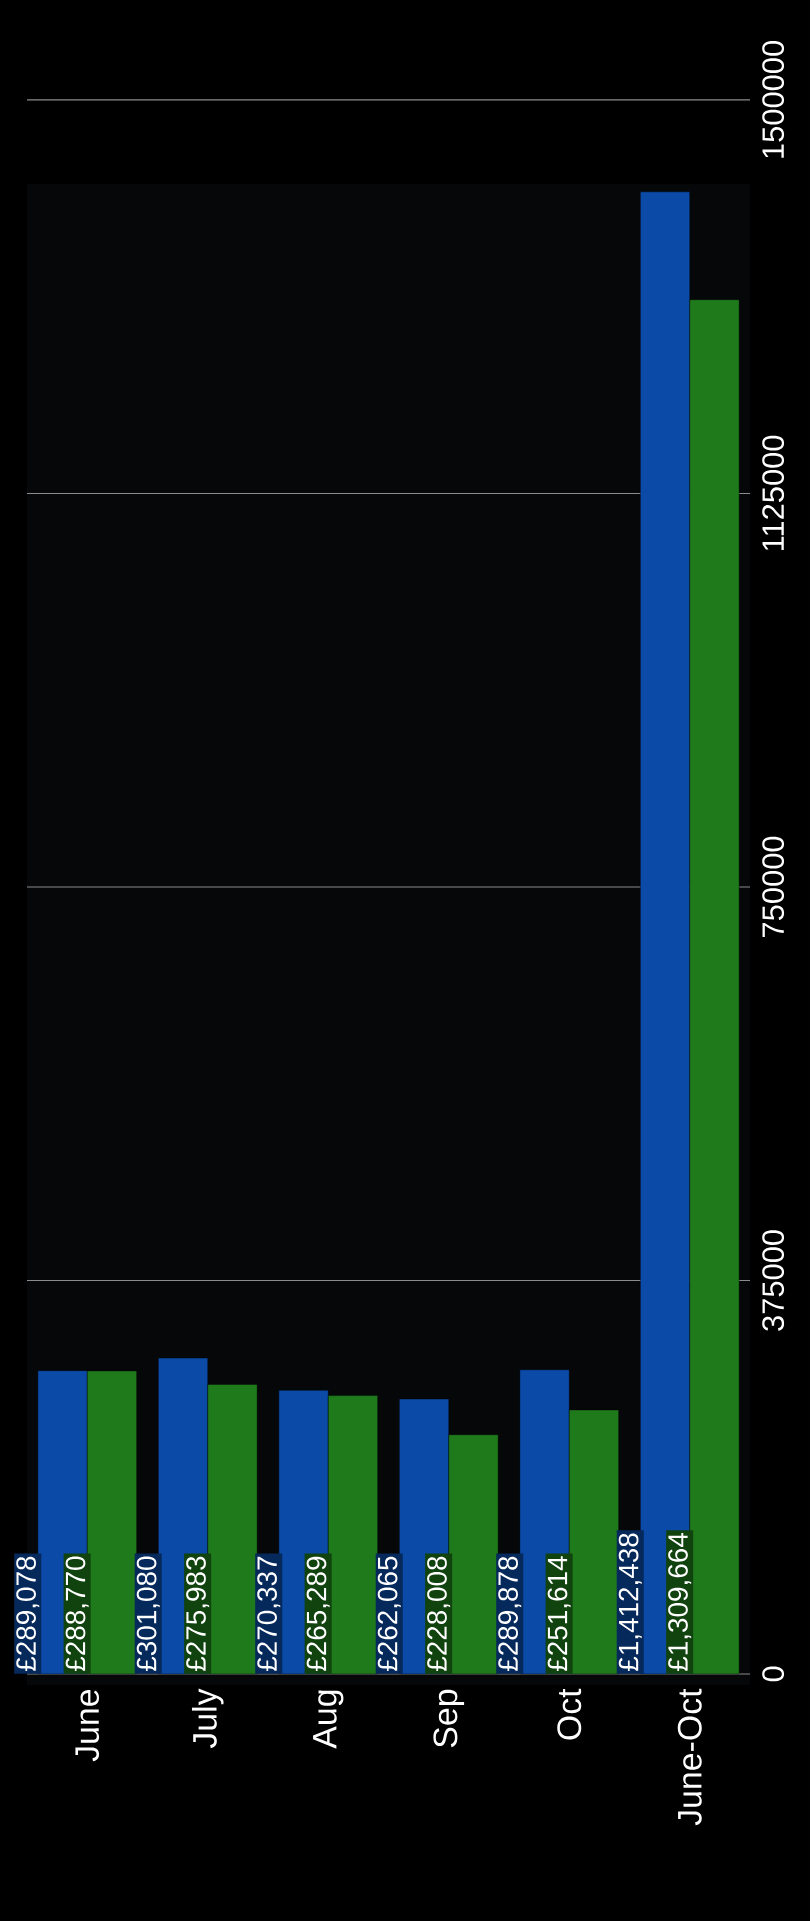  What do you see at coordinates (773, 1674) in the screenshot?
I see `y-tick-label: 0` at bounding box center [773, 1674].